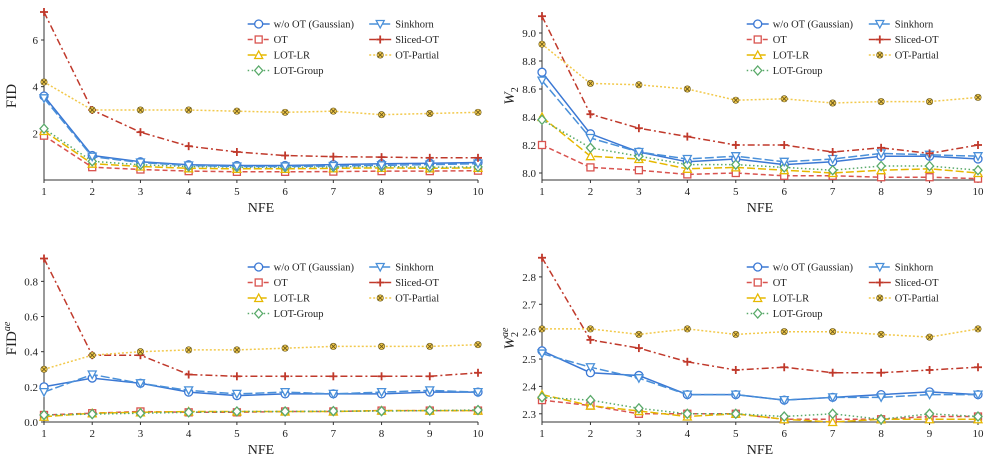 The height and width of the screenshot is (476, 996). I want to click on panel-4-legend-lot-group-marker-diamond, so click(757, 313).